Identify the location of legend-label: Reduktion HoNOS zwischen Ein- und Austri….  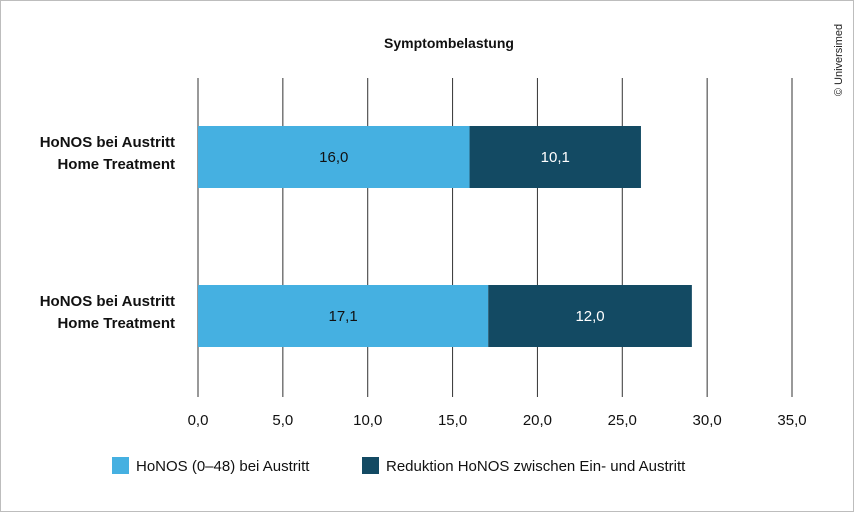
(536, 466).